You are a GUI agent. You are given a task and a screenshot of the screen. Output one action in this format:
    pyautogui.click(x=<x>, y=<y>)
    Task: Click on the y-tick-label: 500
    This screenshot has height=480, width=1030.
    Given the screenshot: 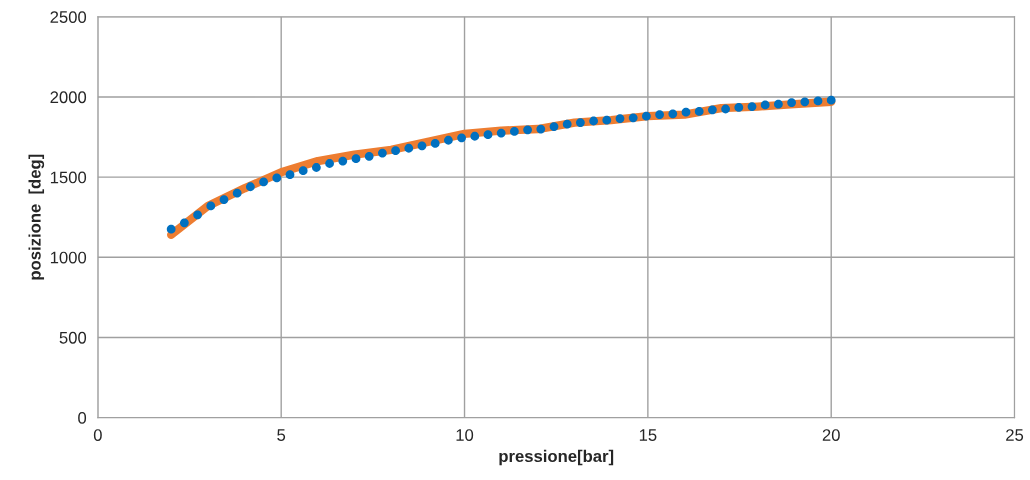 What is the action you would take?
    pyautogui.click(x=73, y=337)
    